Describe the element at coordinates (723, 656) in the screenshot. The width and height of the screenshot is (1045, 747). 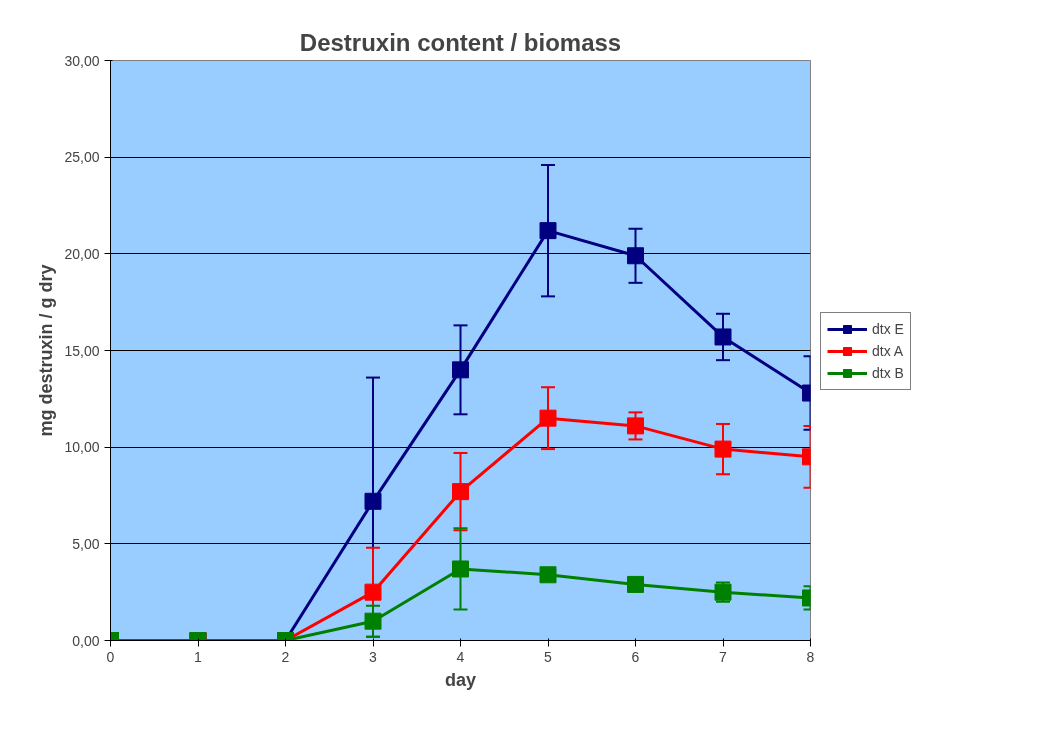
I see `x-tick-label: 7` at that location.